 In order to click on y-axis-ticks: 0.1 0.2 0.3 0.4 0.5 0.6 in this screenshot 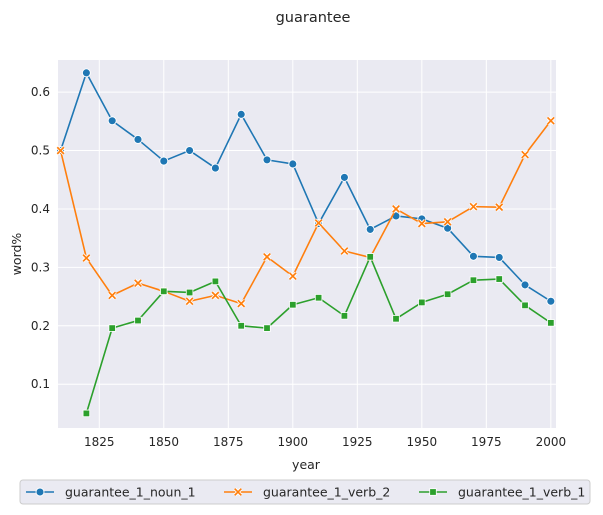, I will do `click(40, 238)`.